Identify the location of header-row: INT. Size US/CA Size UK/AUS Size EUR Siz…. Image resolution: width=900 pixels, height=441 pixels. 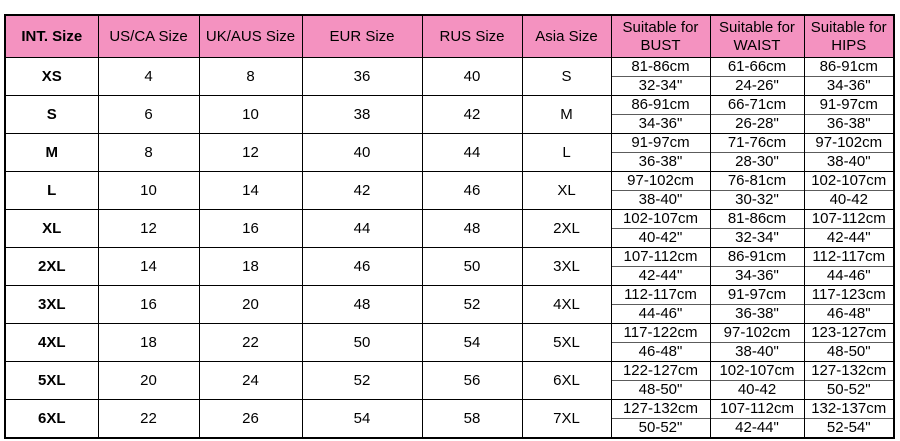
(449, 36).